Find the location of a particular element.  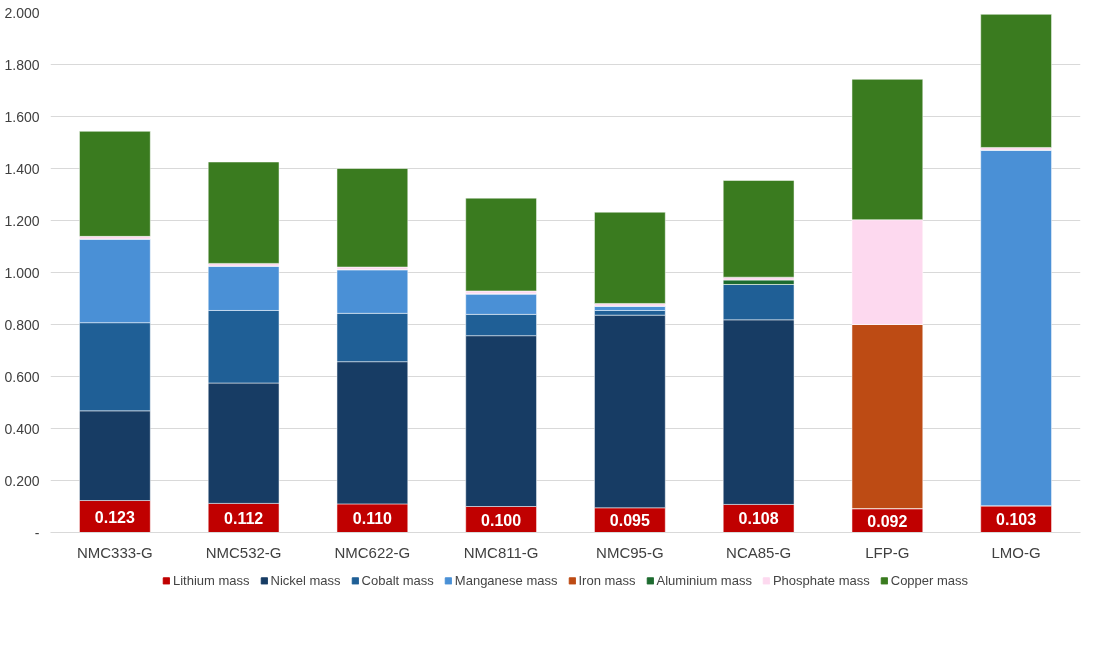

x-tick-label: LFP-G is located at coordinates (887, 552).